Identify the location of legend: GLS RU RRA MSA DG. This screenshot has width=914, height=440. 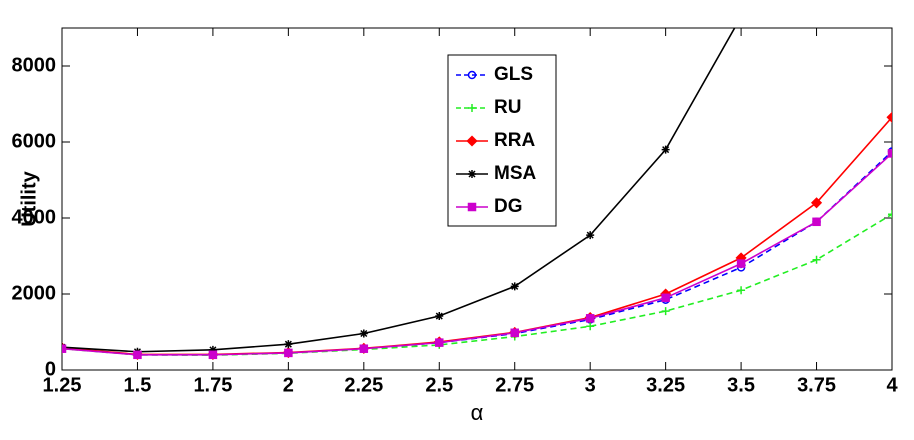
(502, 140).